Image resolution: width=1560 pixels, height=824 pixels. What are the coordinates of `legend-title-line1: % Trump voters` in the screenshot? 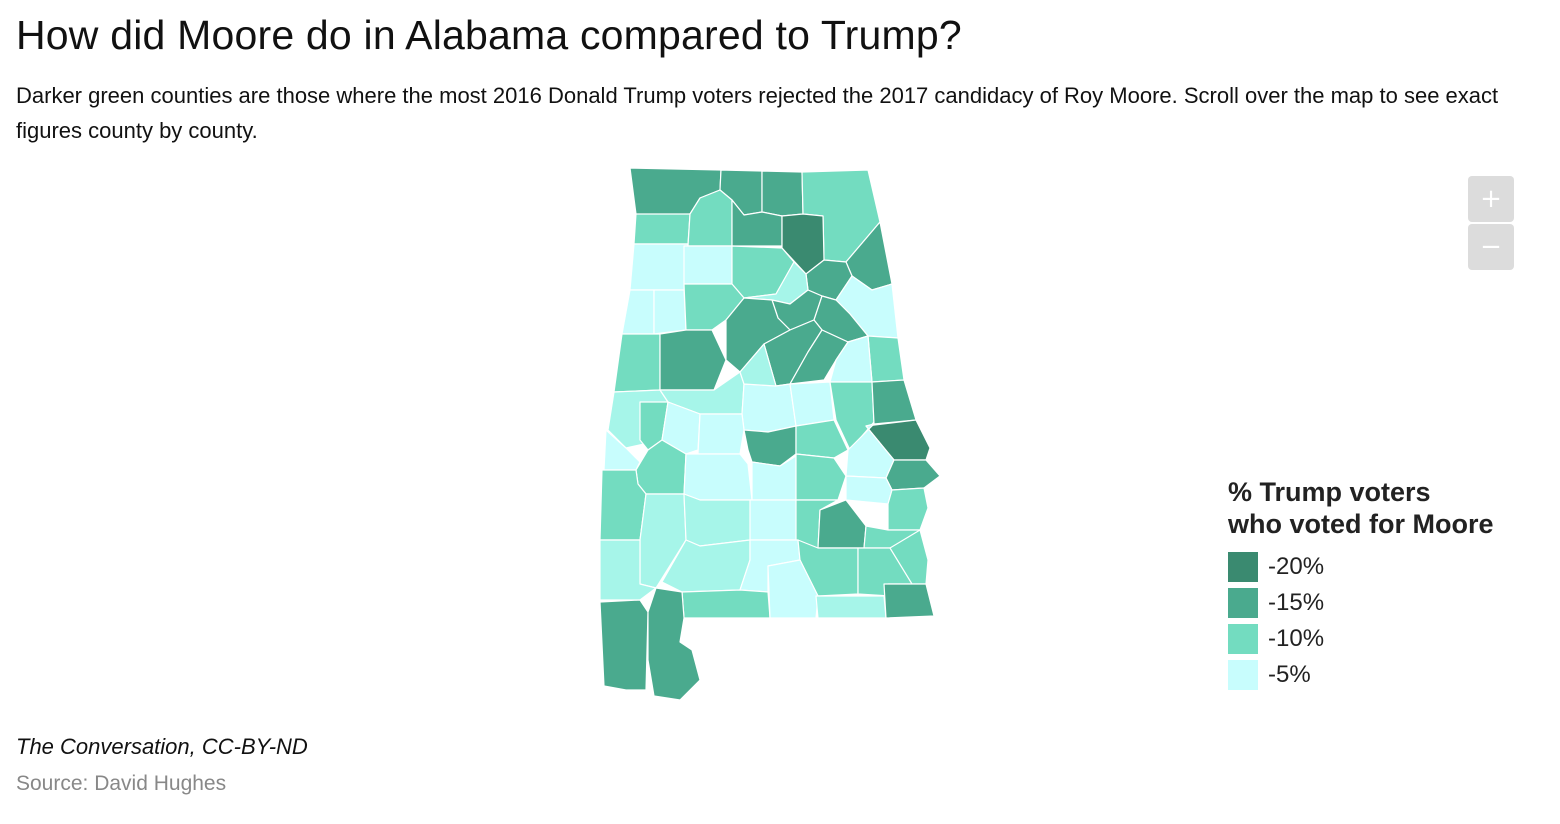 It's located at (1329, 492).